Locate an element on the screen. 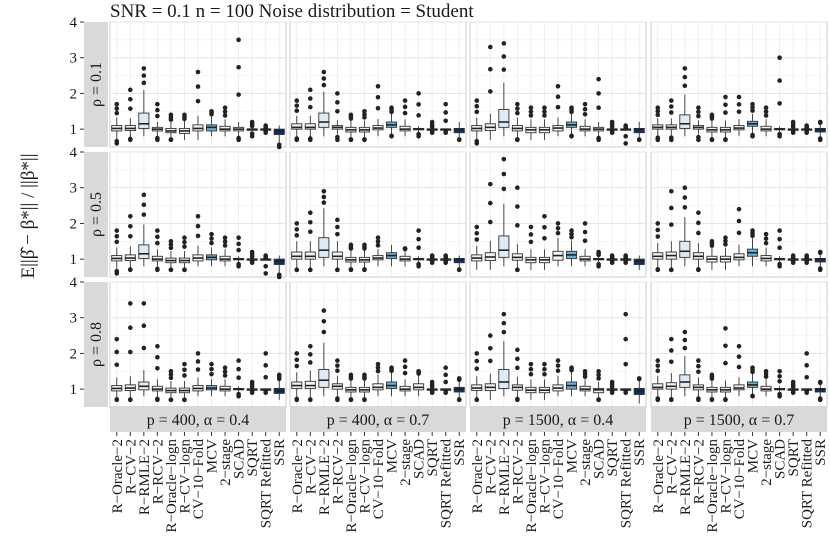 The height and width of the screenshot is (554, 830). y-tick-label: 2 is located at coordinates (74, 94).